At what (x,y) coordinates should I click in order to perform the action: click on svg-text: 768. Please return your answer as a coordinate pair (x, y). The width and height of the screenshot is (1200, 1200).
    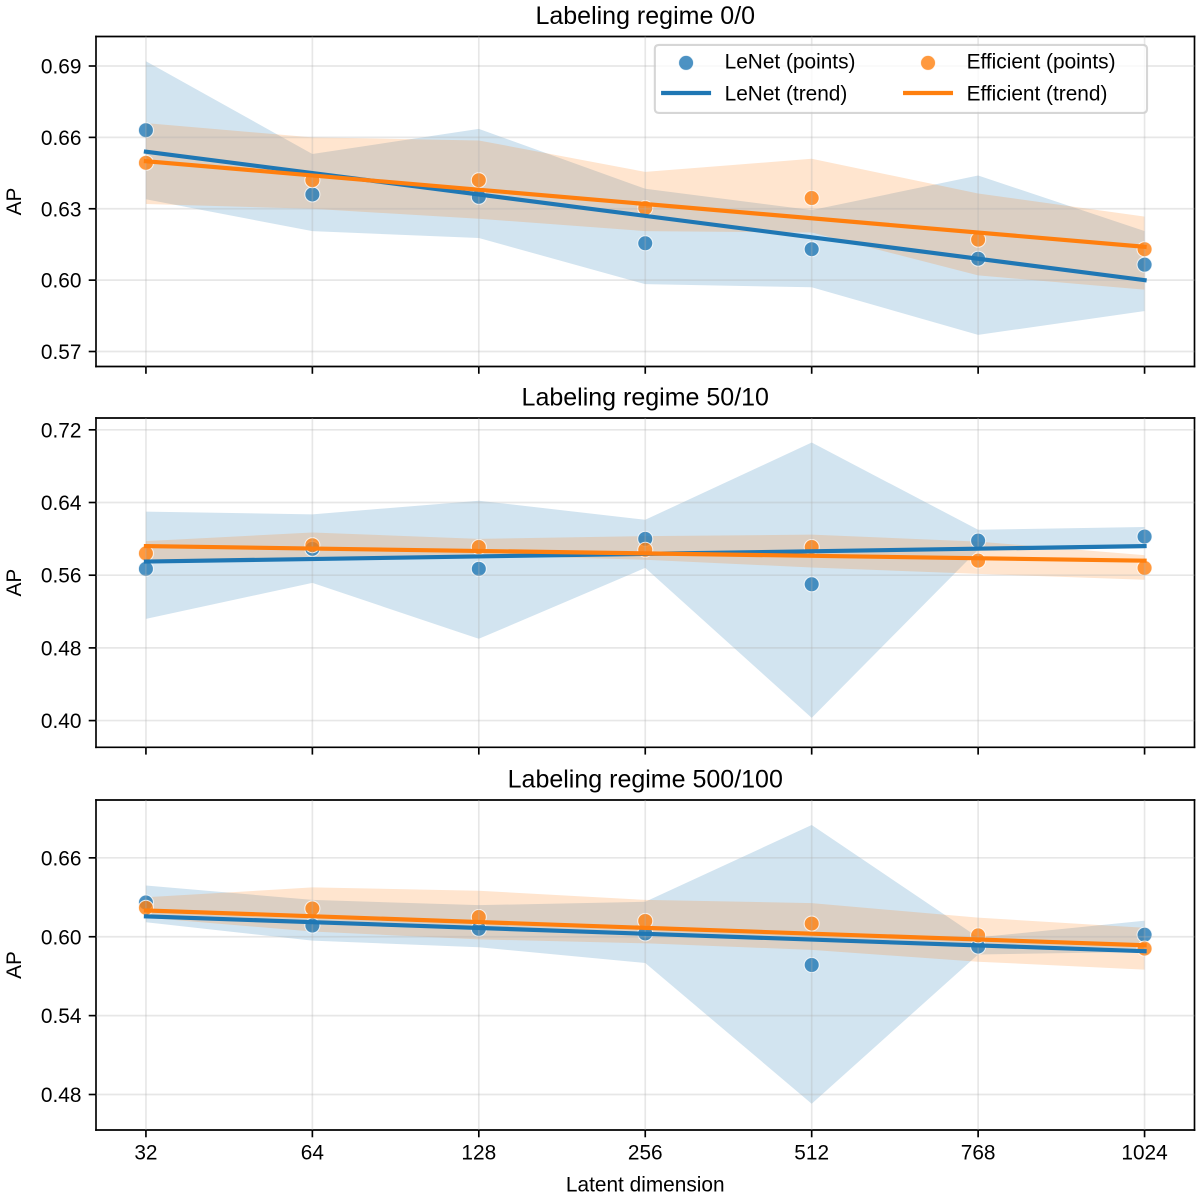
    Looking at the image, I should click on (978, 1153).